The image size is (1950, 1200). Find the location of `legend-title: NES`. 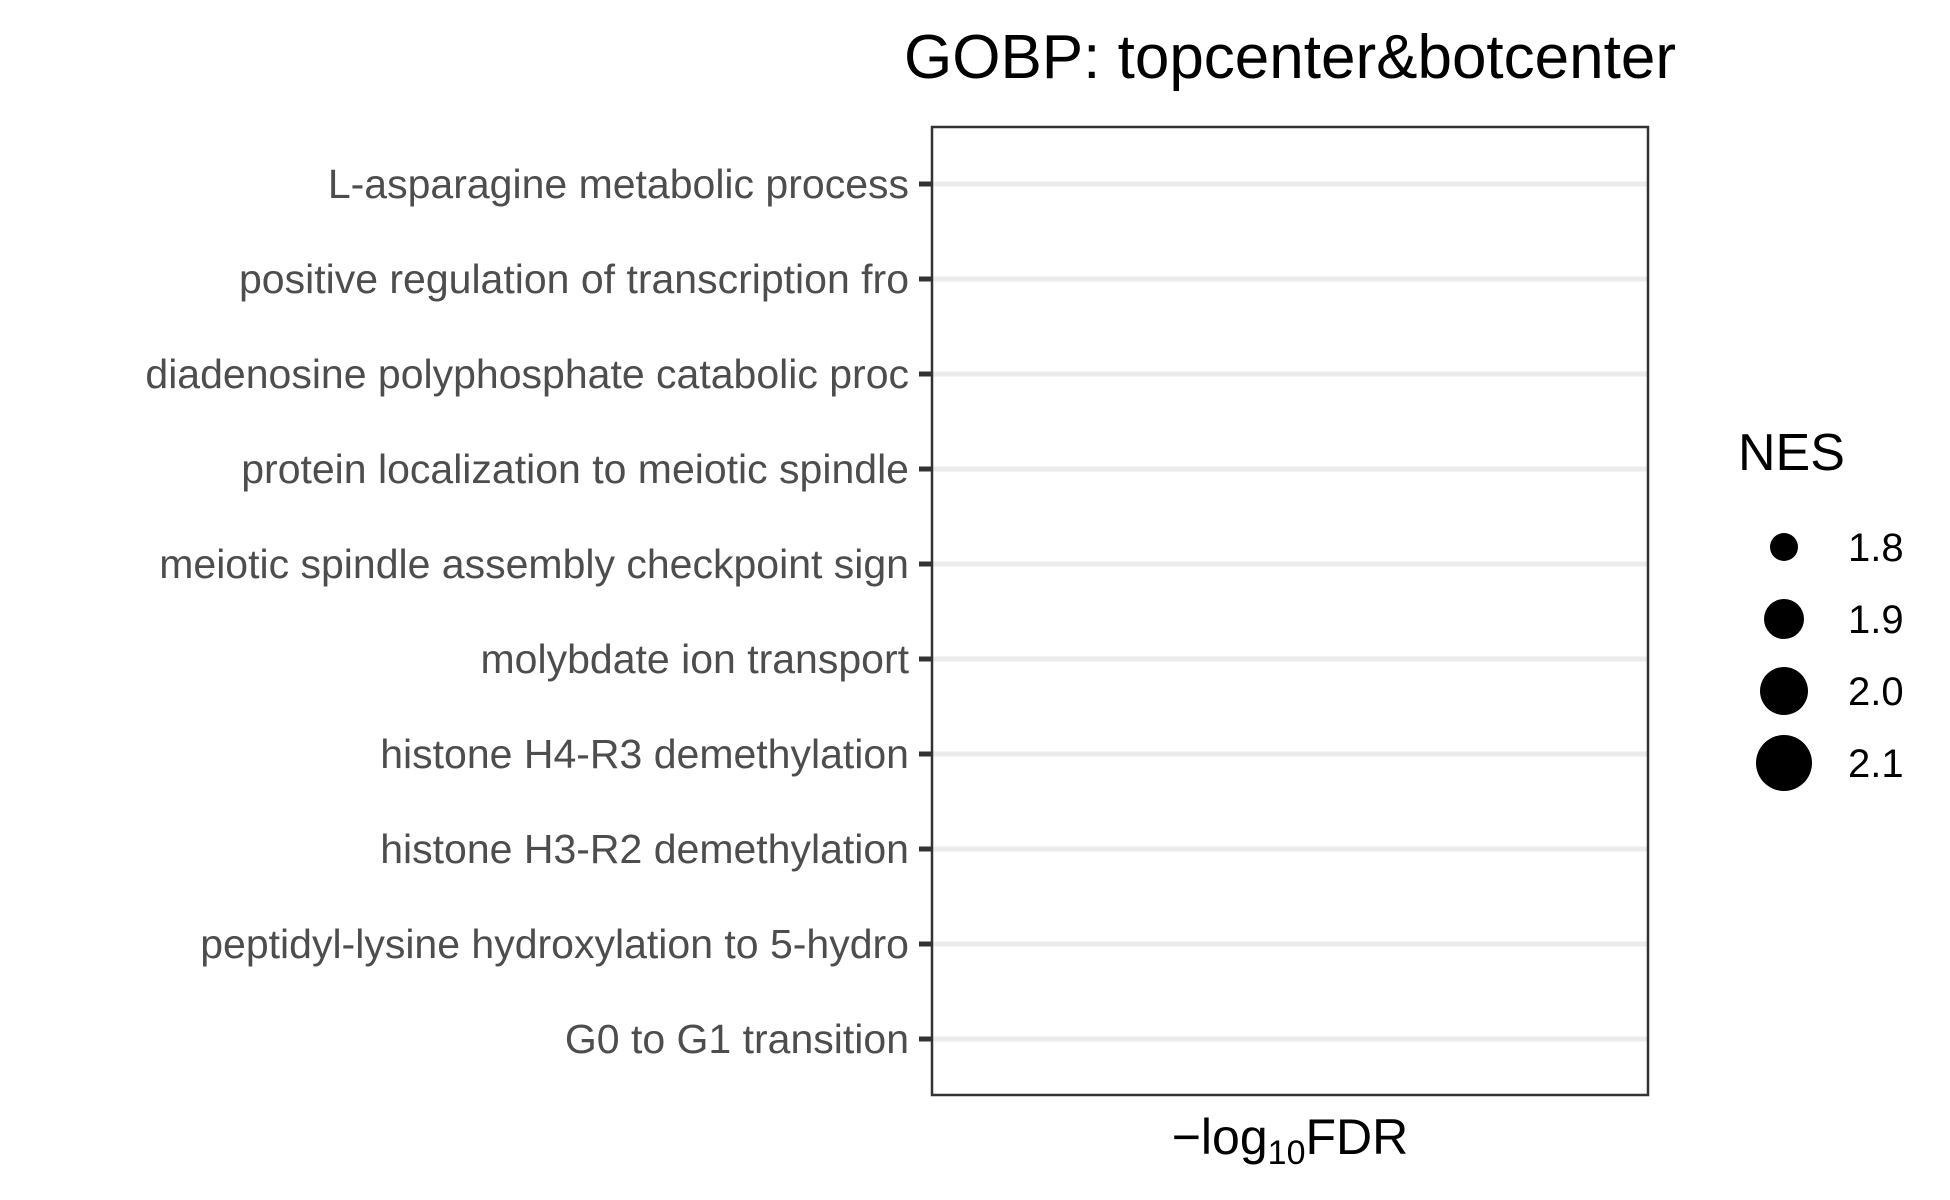

legend-title: NES is located at coordinates (1791, 453).